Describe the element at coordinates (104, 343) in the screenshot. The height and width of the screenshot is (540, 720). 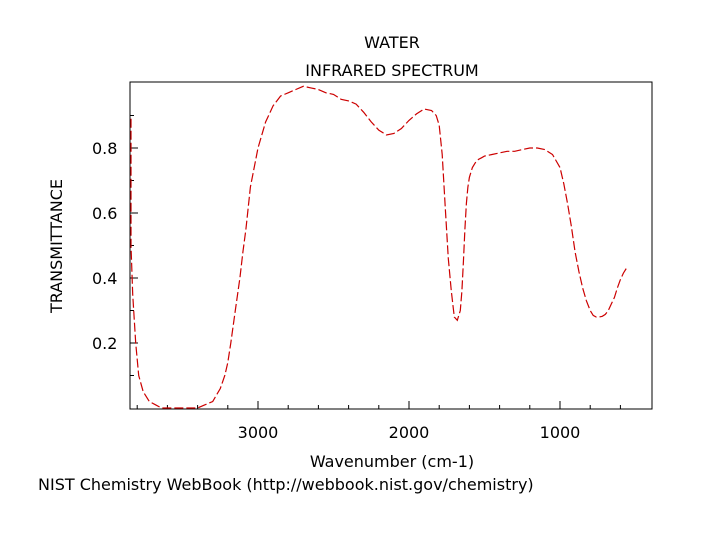
I see `y-tick-label: 0.2` at that location.